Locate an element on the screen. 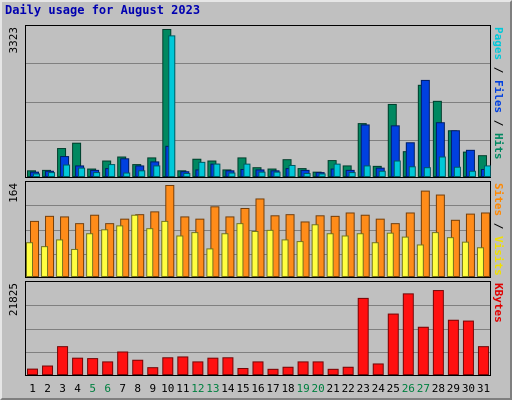 This screenshot has height=400, width=512. day-label-10: 10 is located at coordinates (167, 388).